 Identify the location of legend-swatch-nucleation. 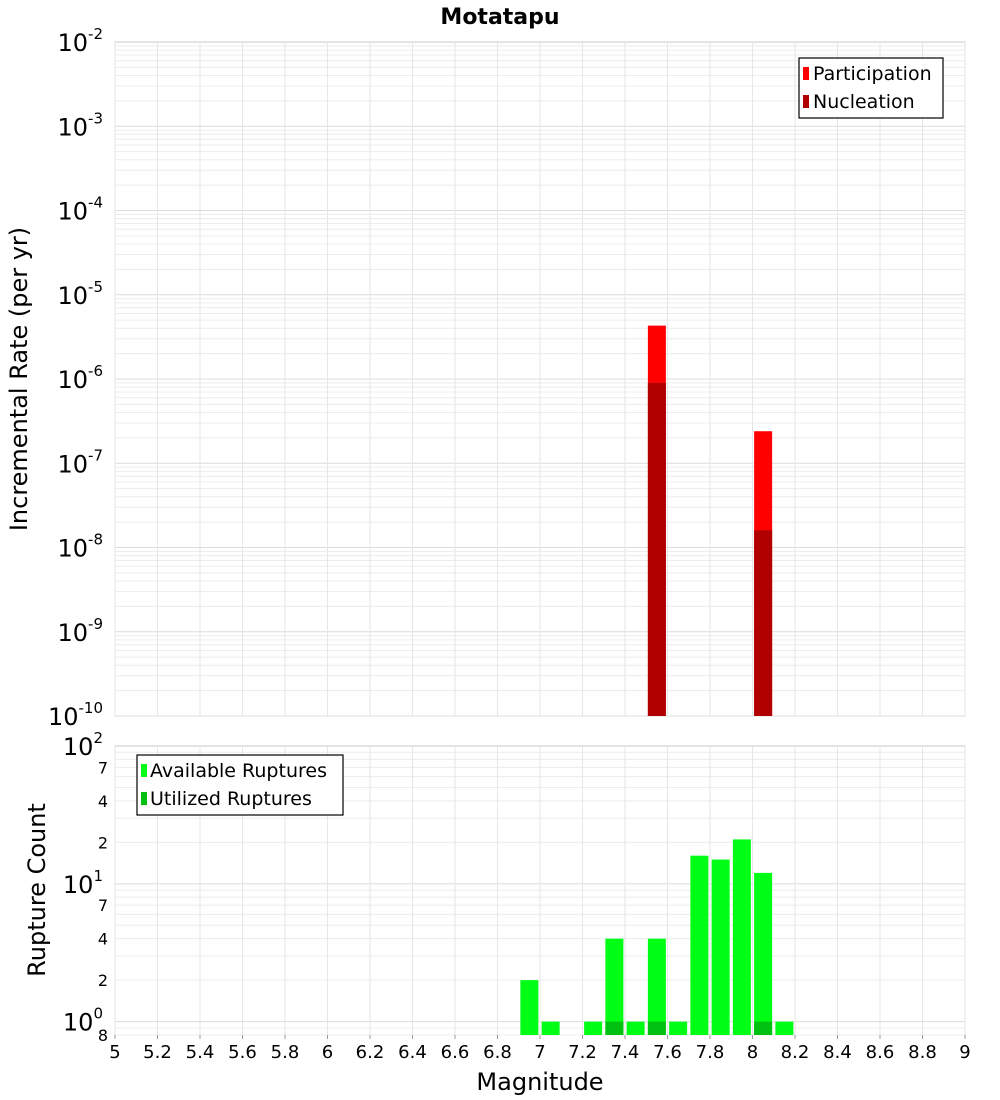
(806, 101).